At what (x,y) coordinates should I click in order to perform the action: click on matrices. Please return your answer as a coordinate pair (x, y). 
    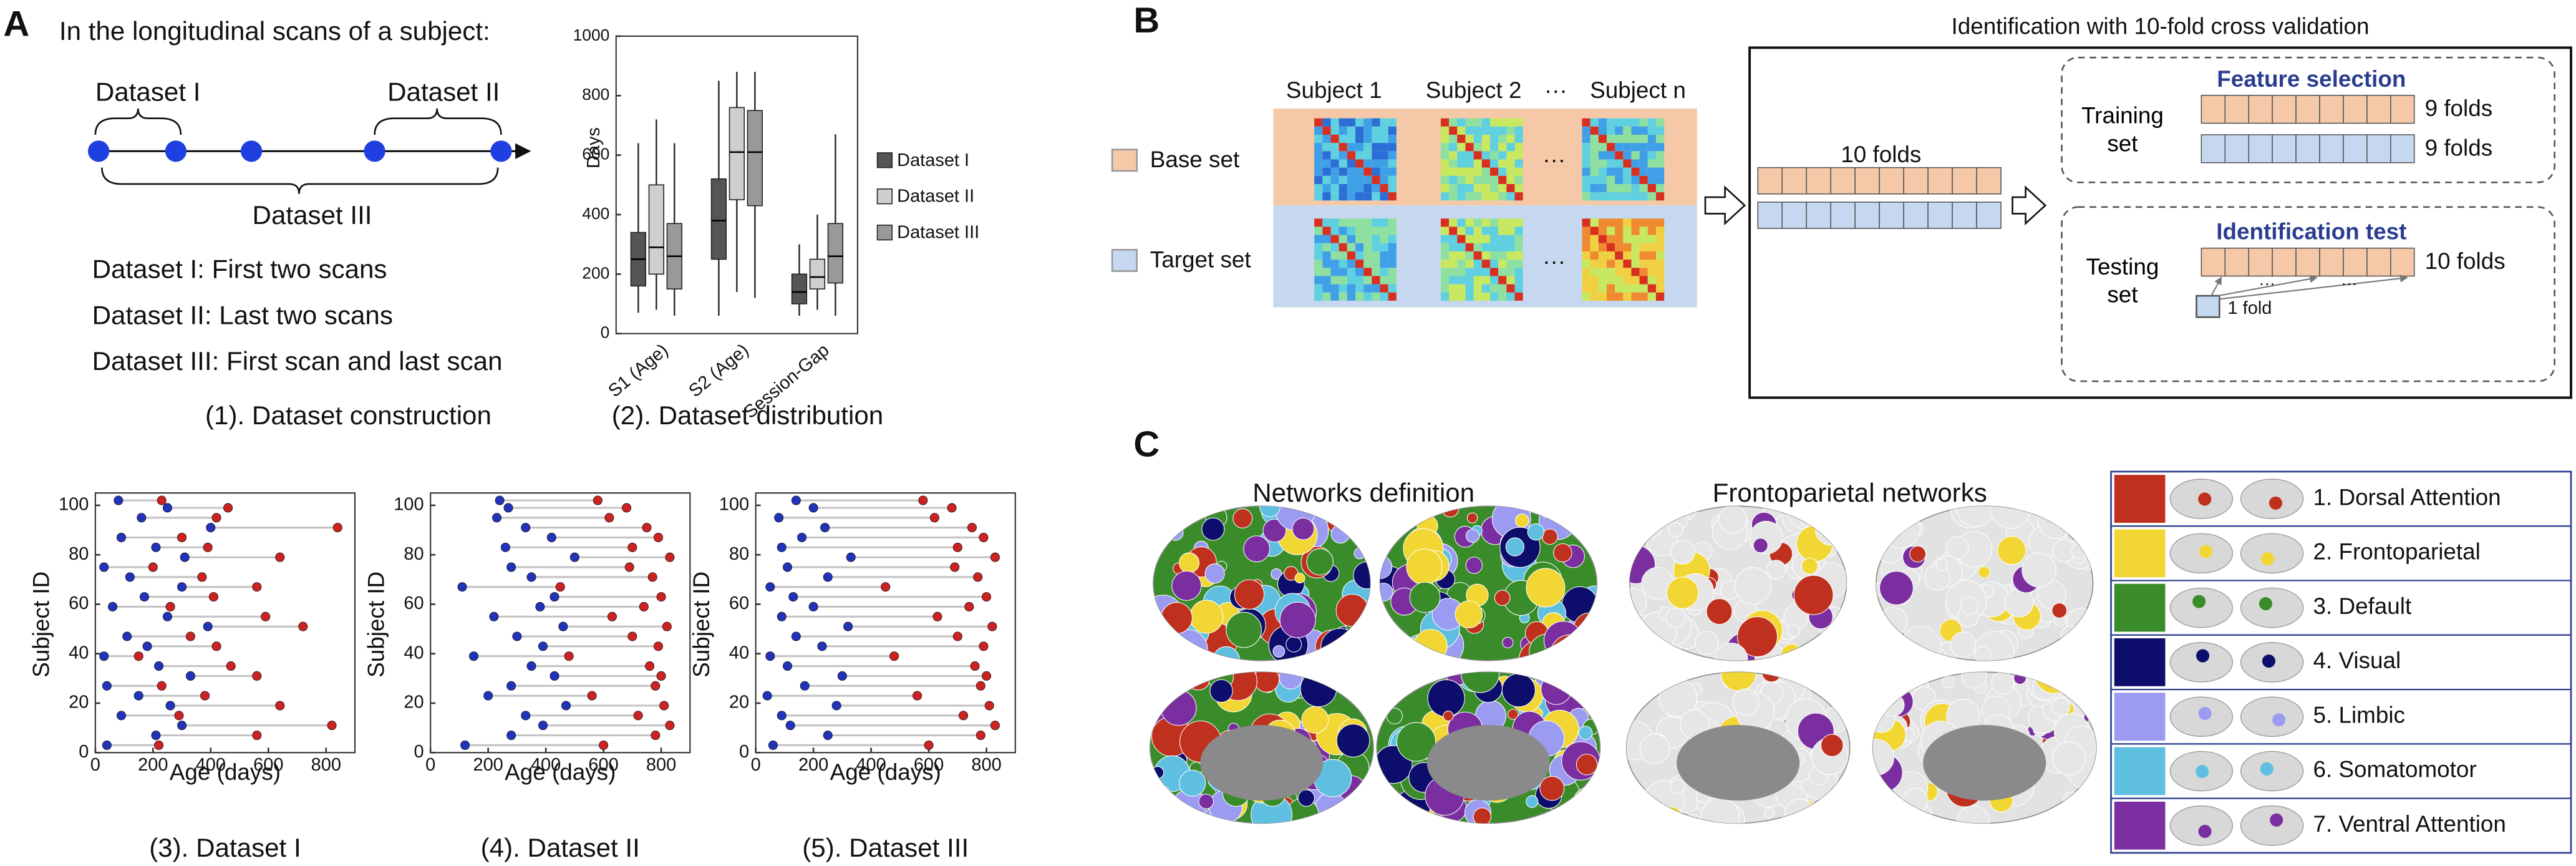
    Looking at the image, I should click on (1489, 209).